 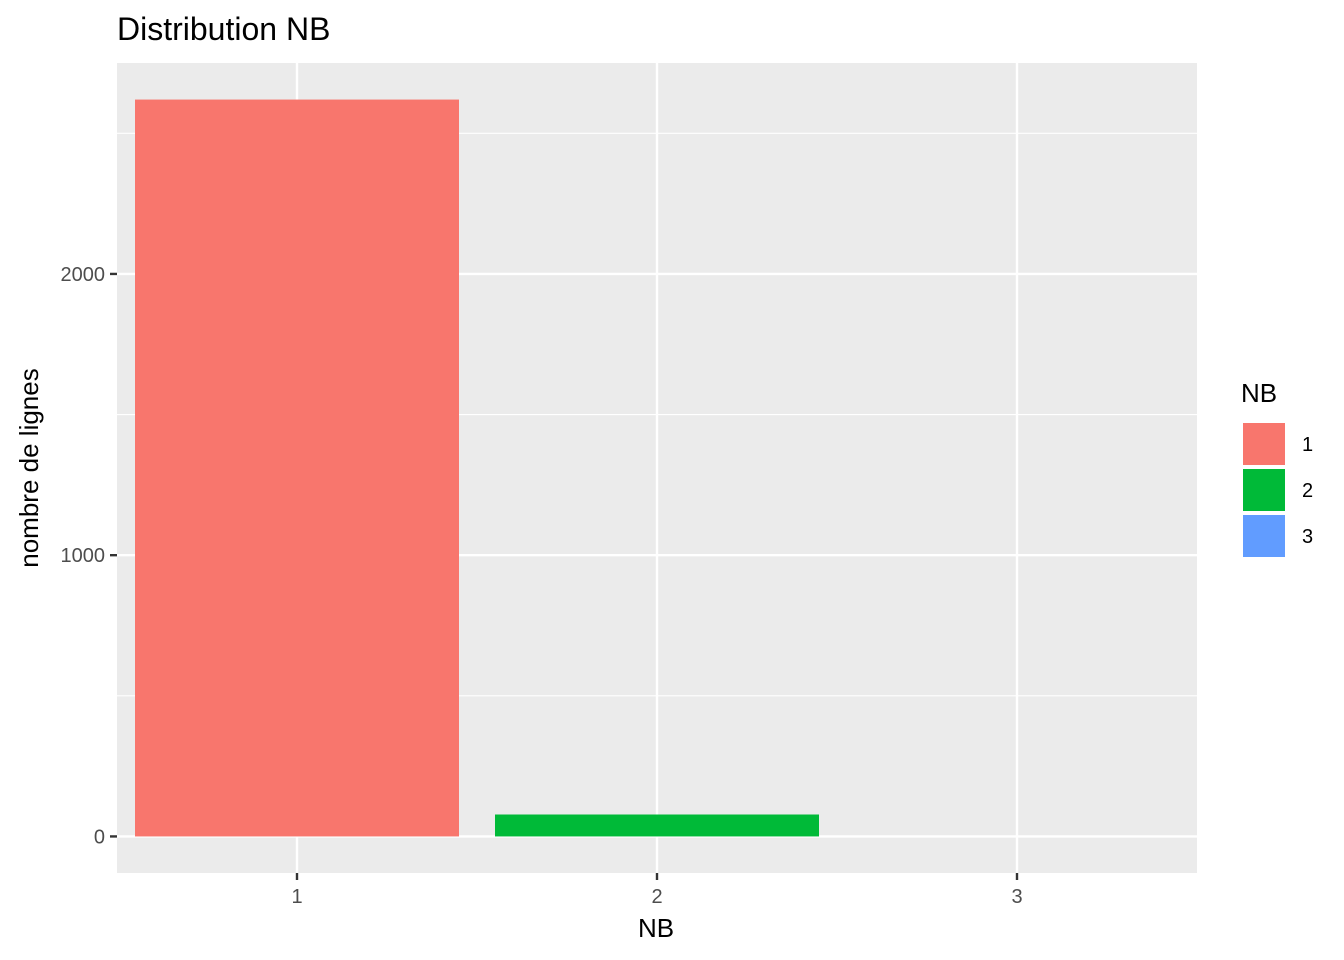 What do you see at coordinates (656, 928) in the screenshot?
I see `x-axis-title: NB` at bounding box center [656, 928].